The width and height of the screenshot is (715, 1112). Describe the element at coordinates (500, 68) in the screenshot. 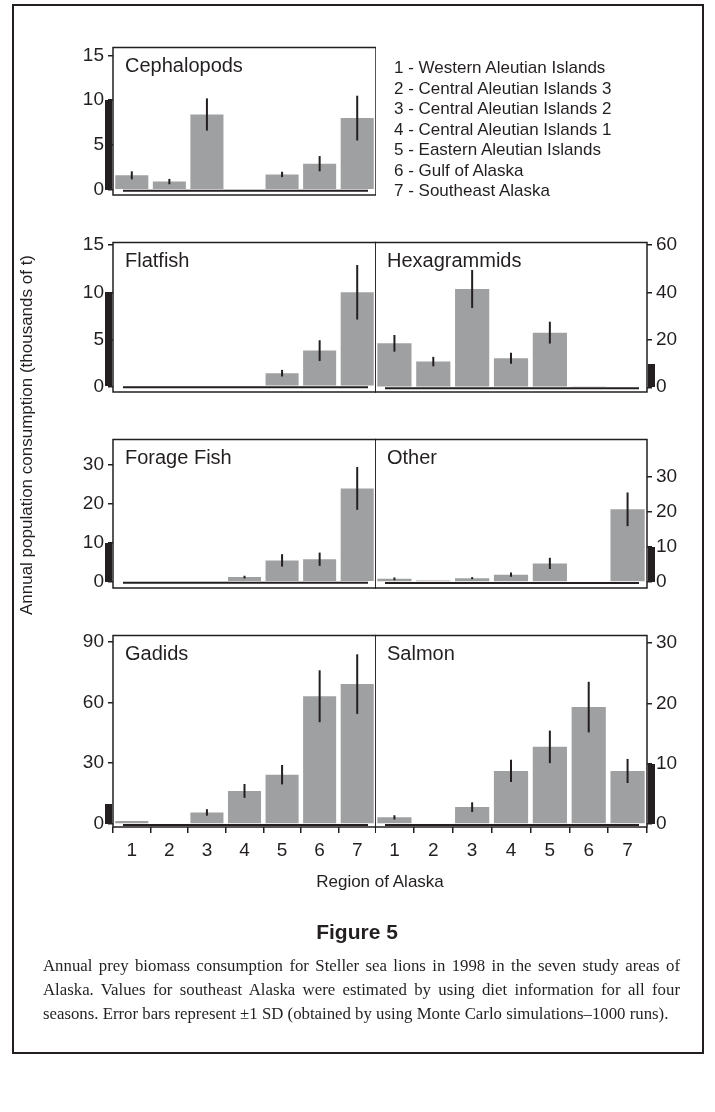

I see `text: 1 - Western Aleutian Islands` at that location.